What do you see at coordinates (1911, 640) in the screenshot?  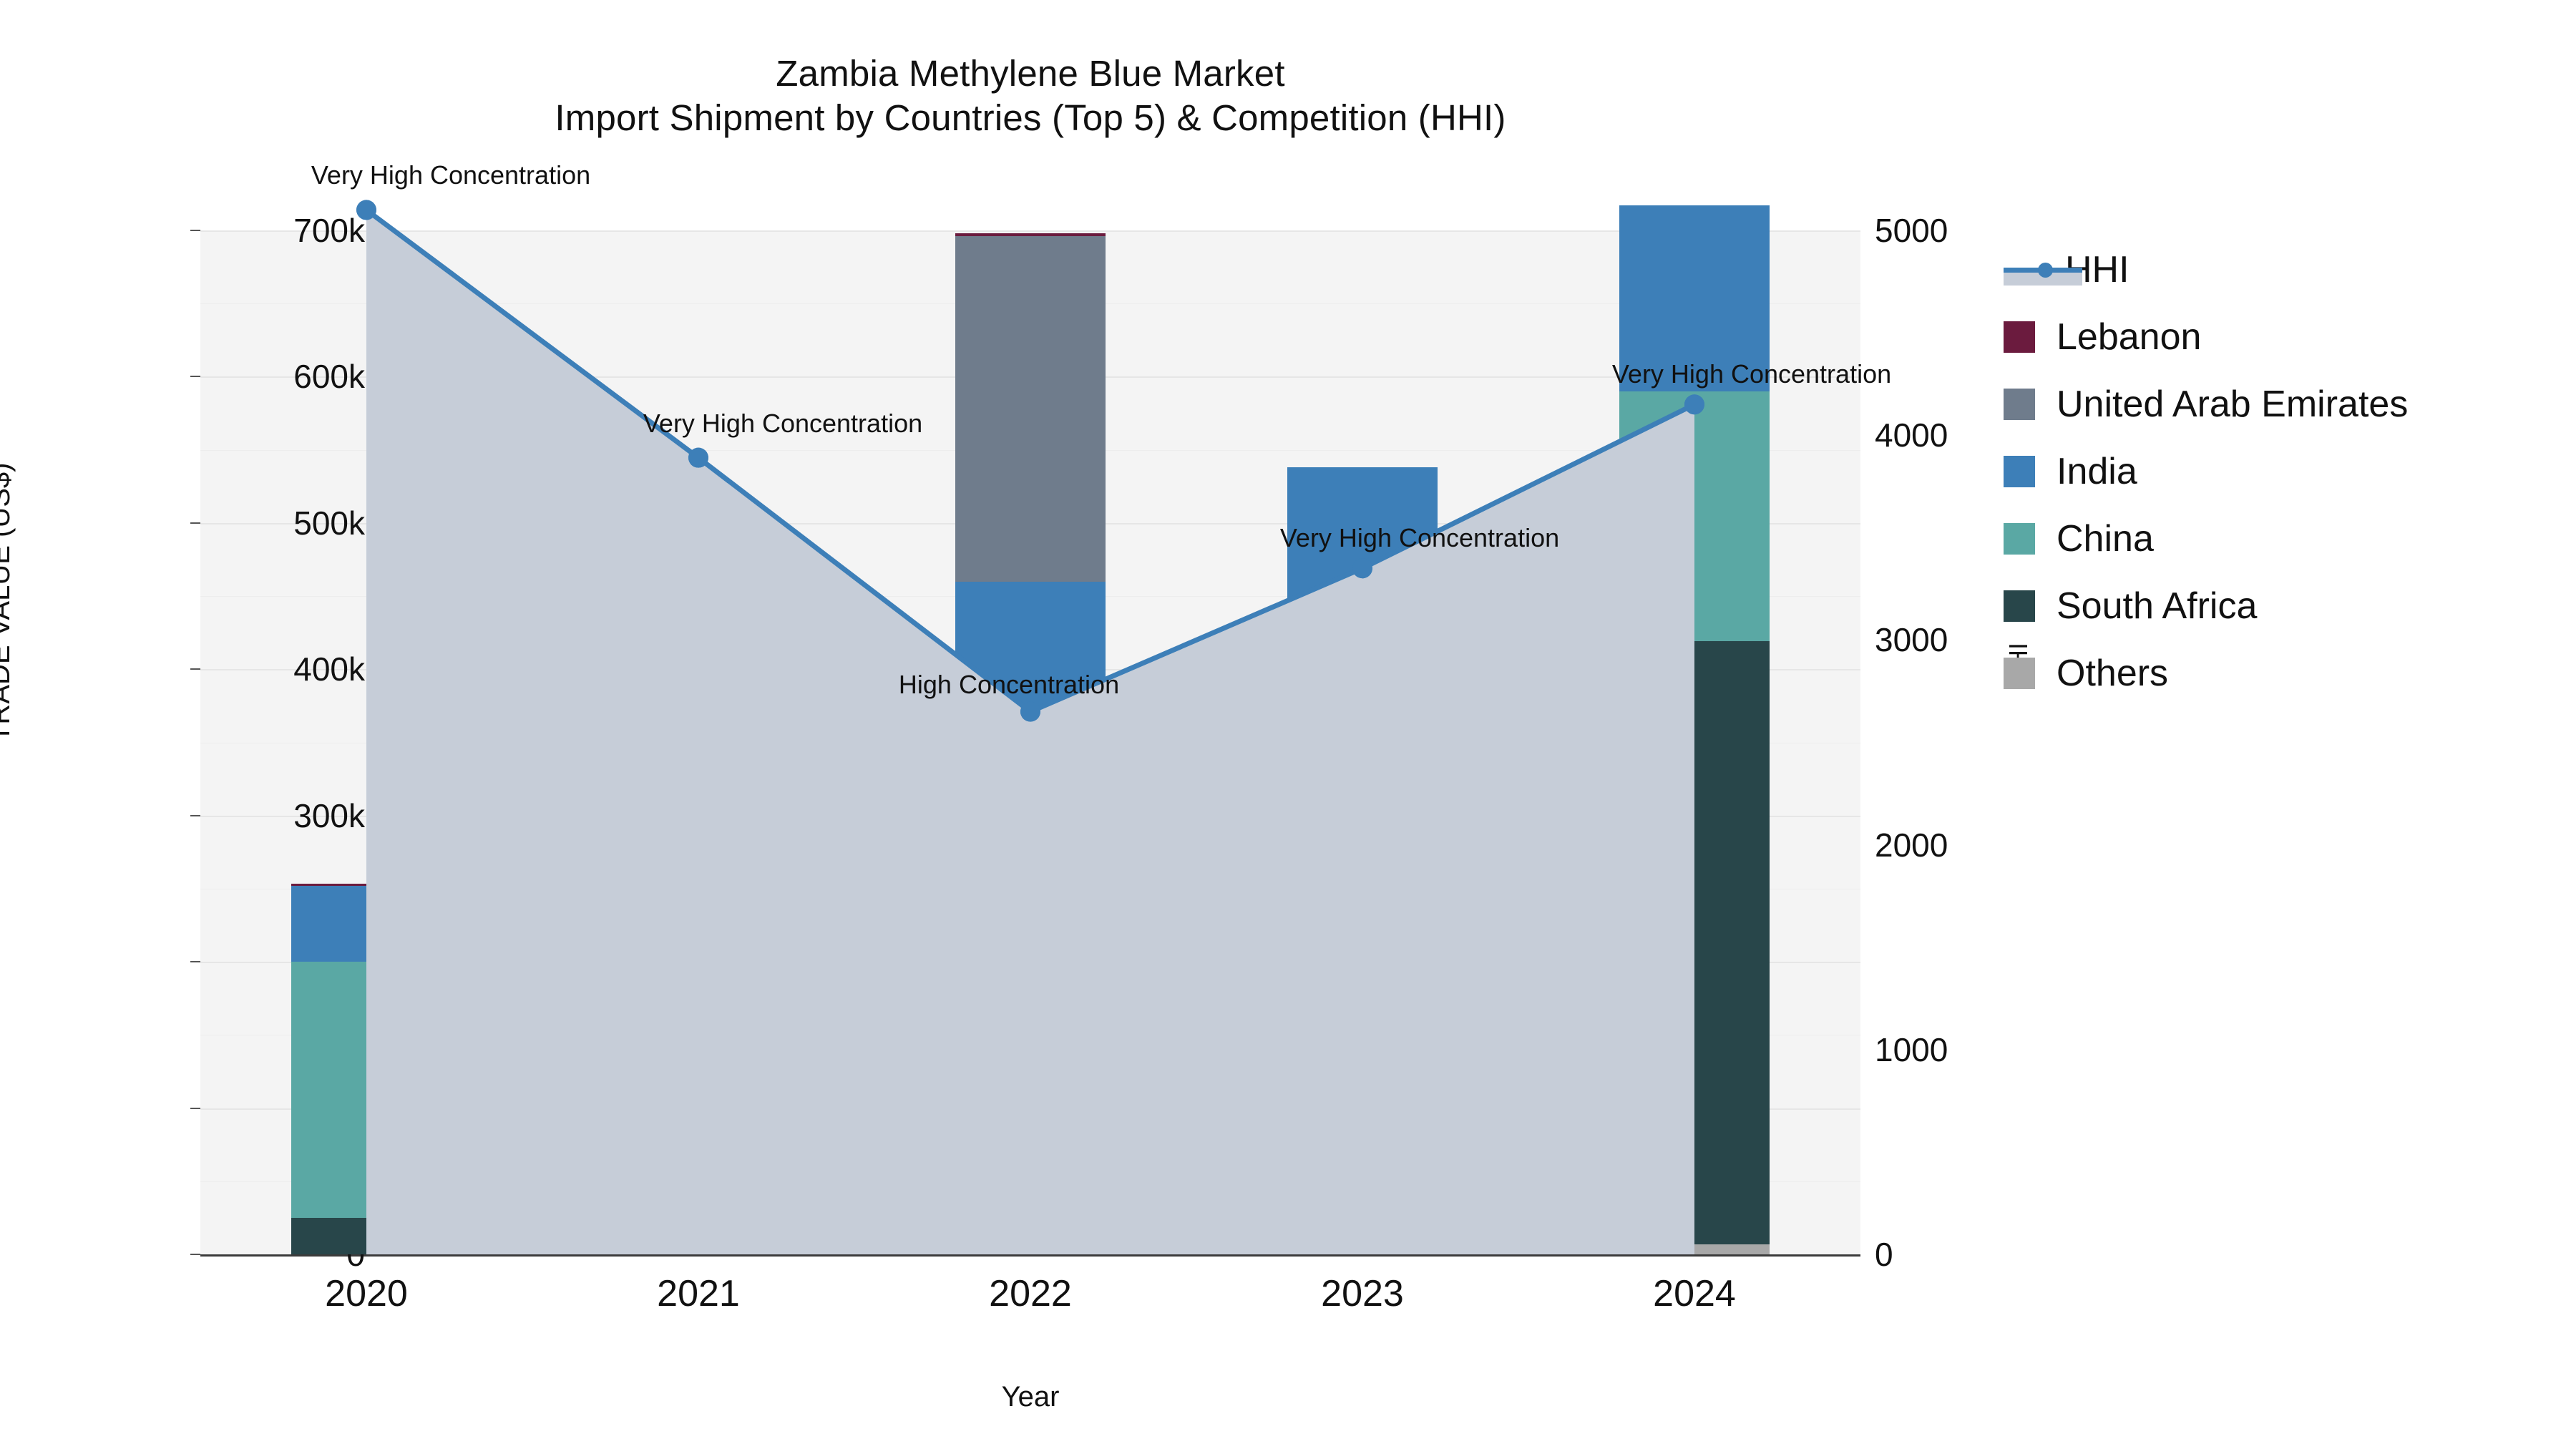 I see `y-axis-right-tick-label: 3000` at bounding box center [1911, 640].